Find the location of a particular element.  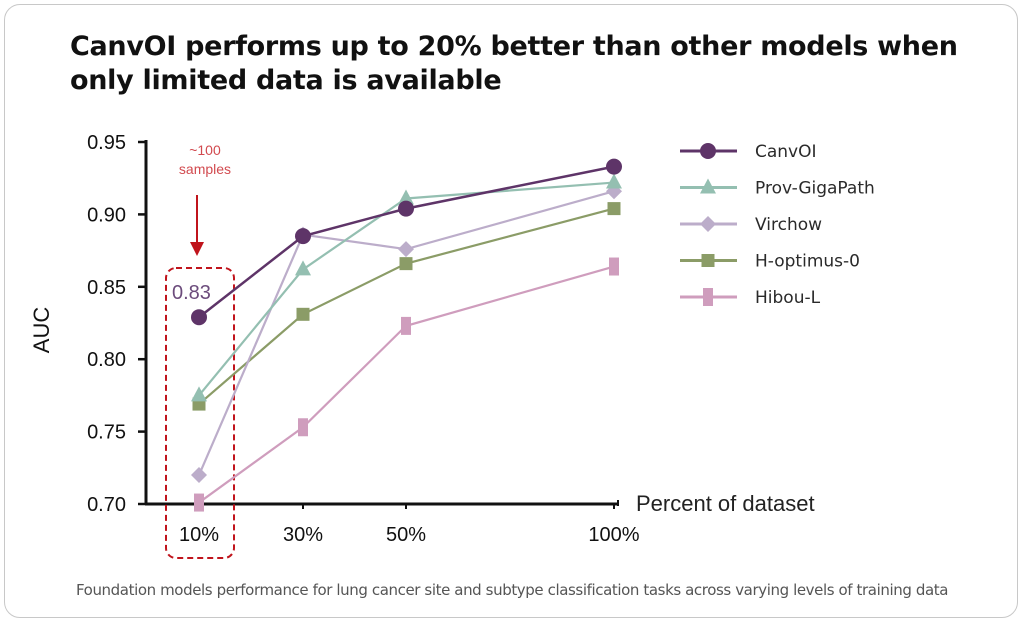

series-canvoi is located at coordinates (406, 242).